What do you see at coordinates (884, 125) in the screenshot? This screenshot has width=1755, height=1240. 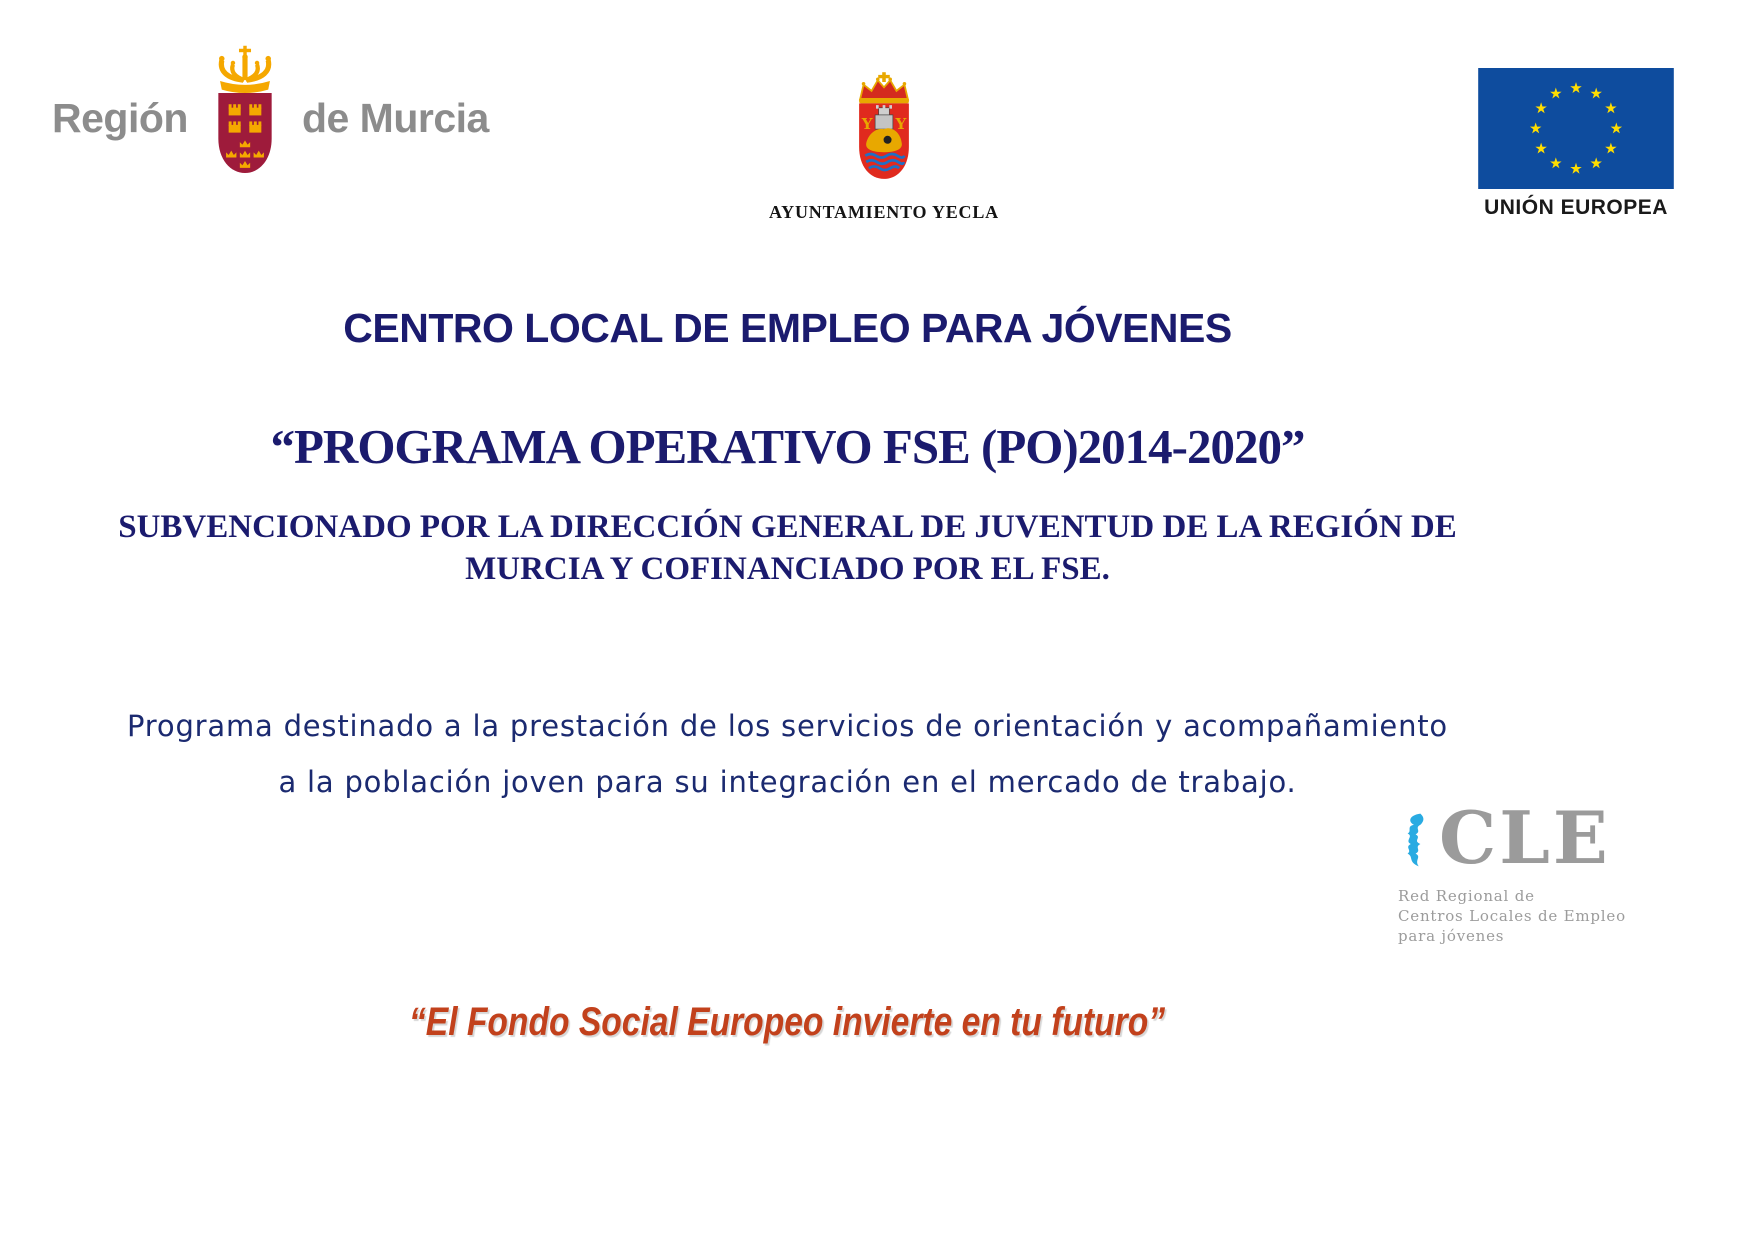 I see `yecla-crest-icon: Y Y` at bounding box center [884, 125].